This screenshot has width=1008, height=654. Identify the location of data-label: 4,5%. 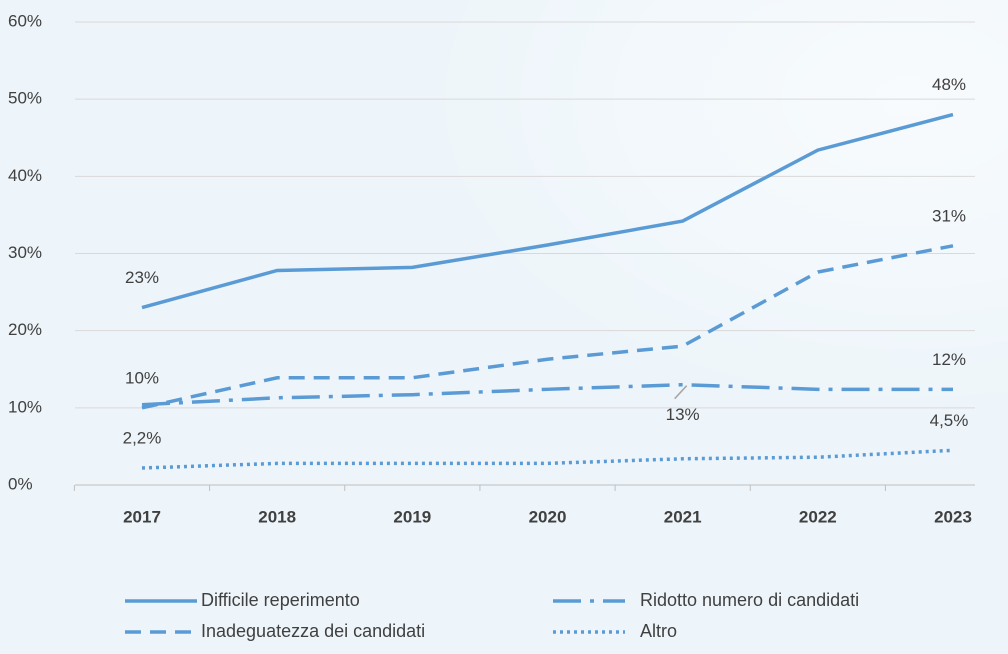
(949, 420).